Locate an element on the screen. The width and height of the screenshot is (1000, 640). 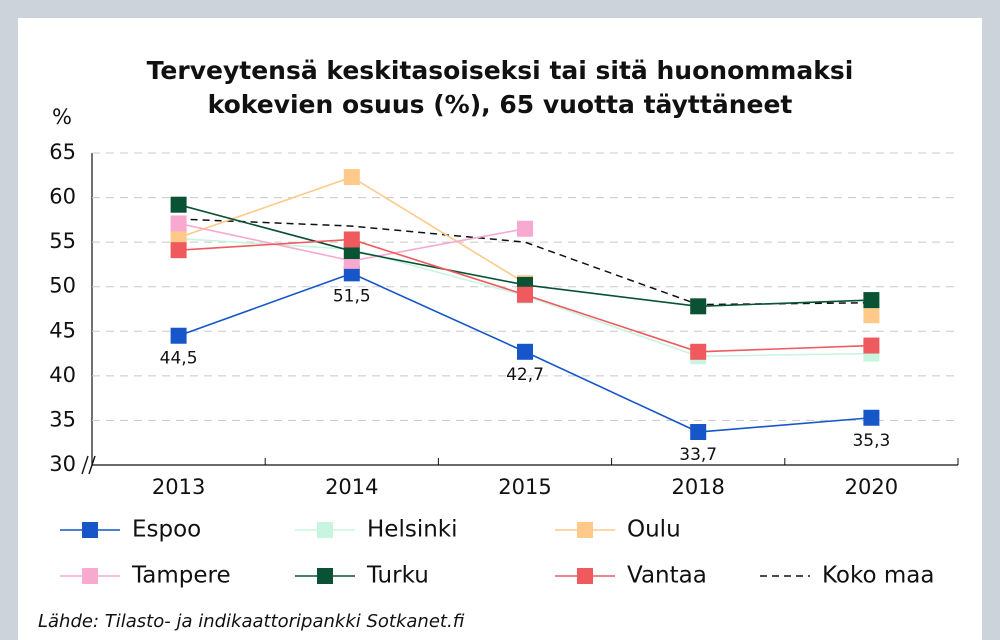
legend-label: Turku is located at coordinates (397, 576).